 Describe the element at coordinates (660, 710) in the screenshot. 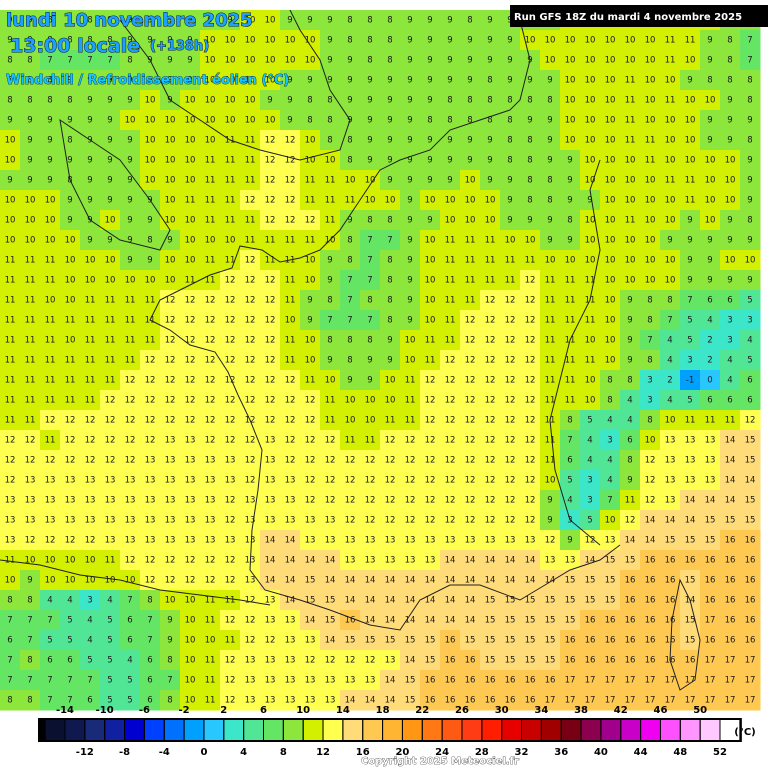

I see `legend-label: 46` at that location.